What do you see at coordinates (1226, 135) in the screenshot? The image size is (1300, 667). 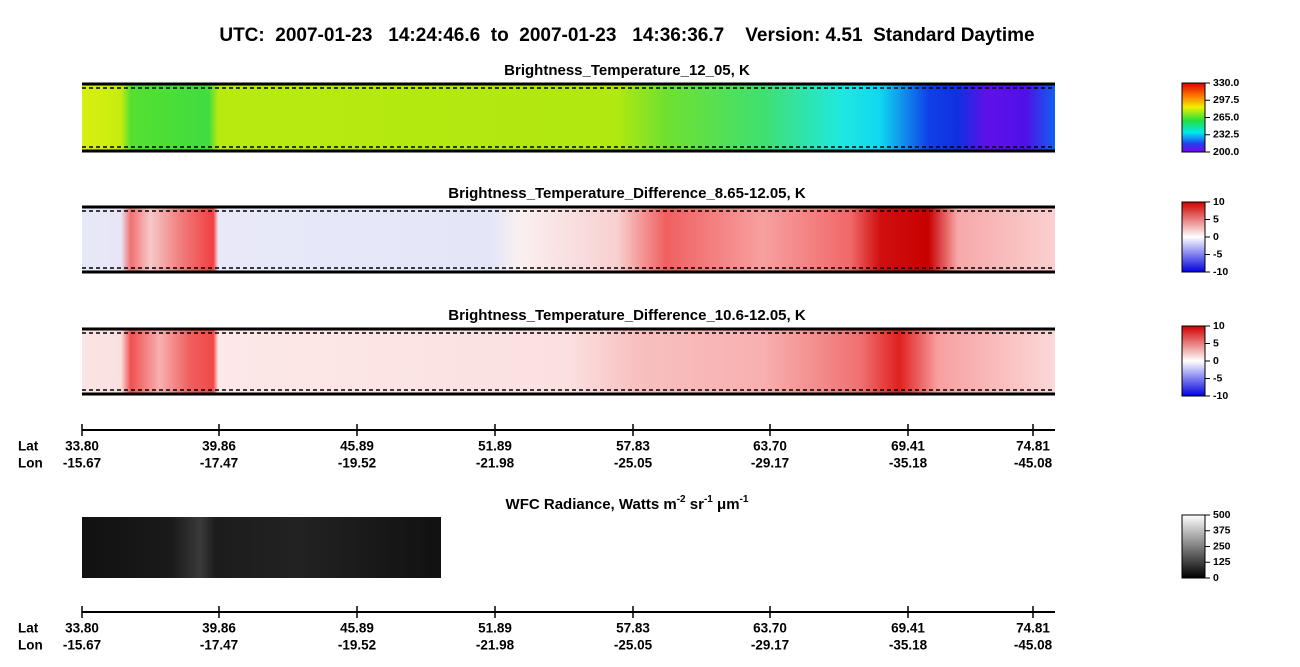 I see `colorbar-label: 232.5` at bounding box center [1226, 135].